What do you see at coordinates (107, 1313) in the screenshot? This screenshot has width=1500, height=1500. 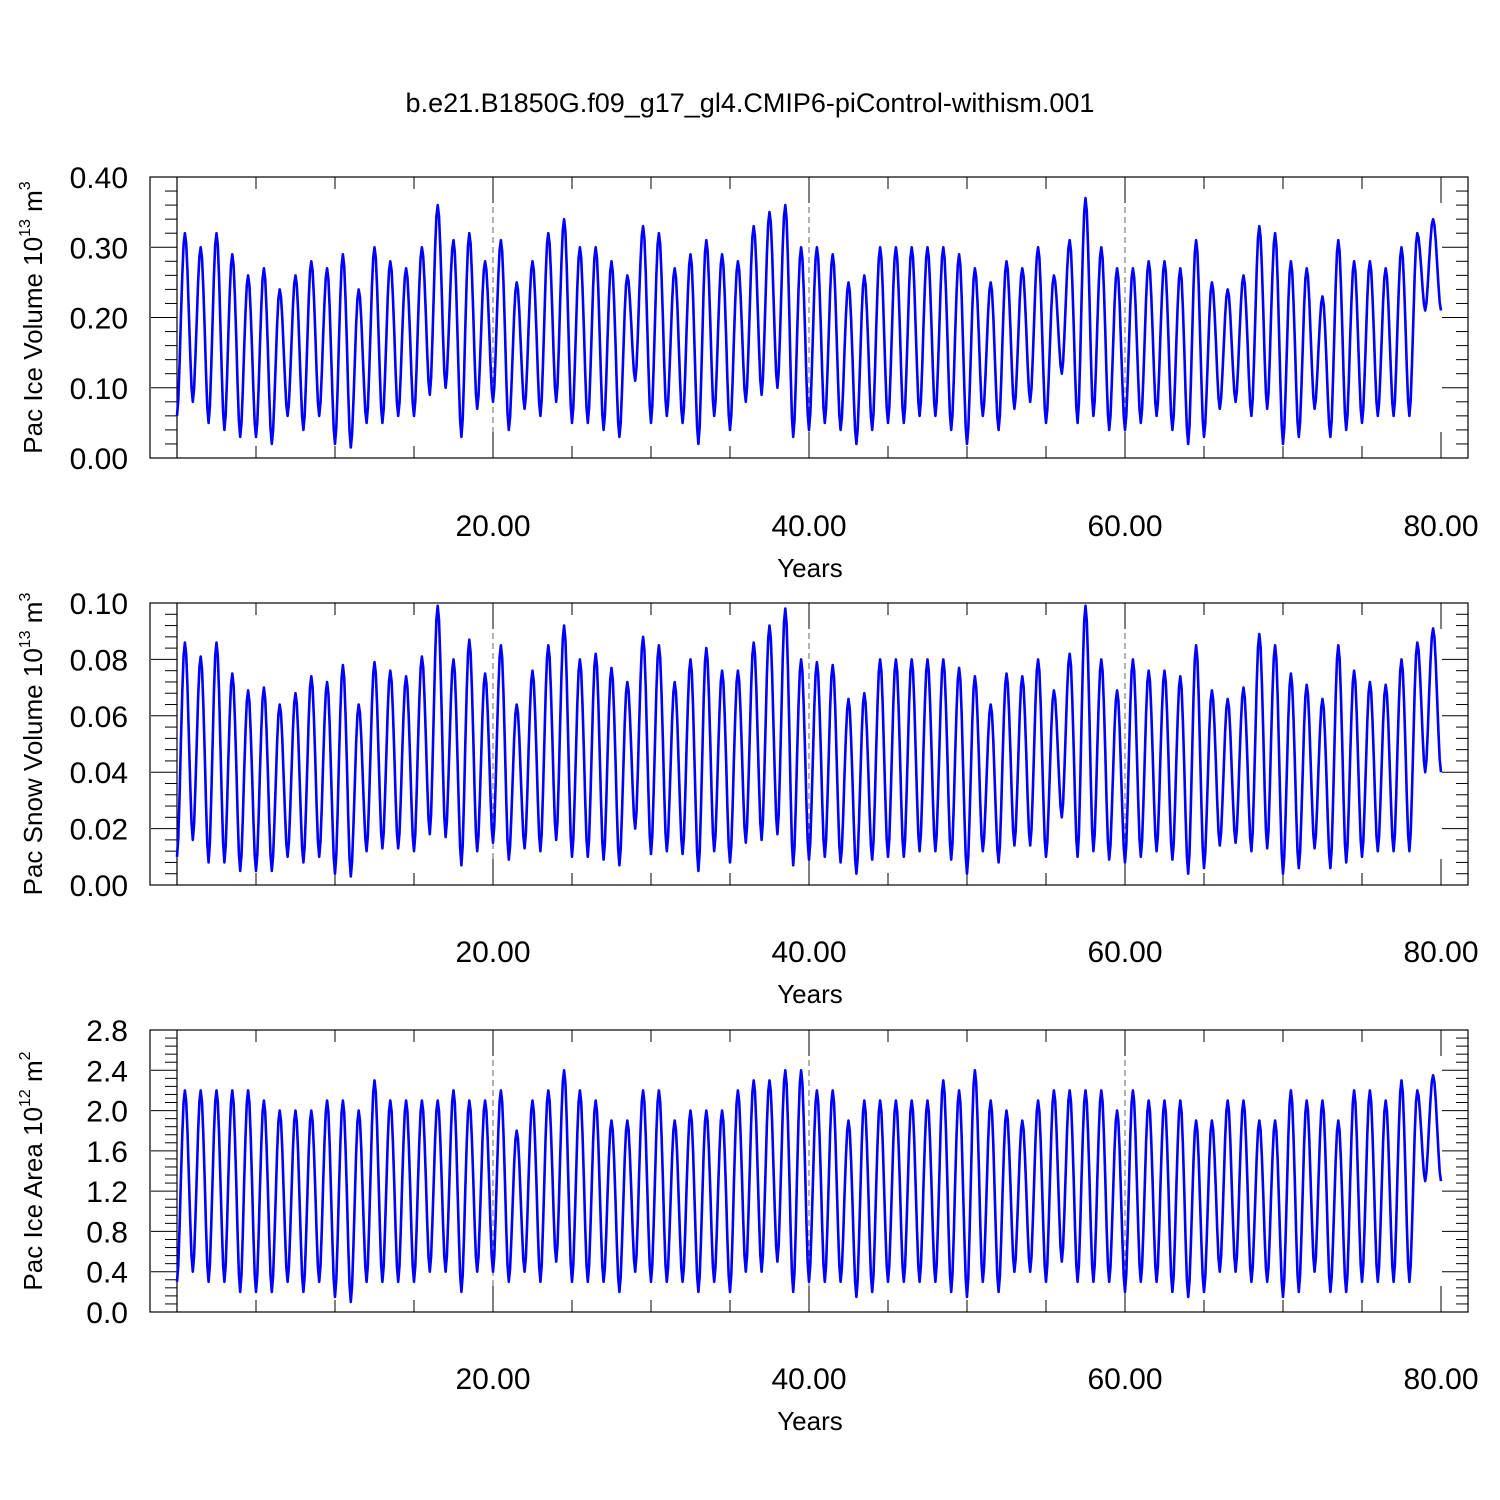 I see `y-tick-label: 0.0` at bounding box center [107, 1313].